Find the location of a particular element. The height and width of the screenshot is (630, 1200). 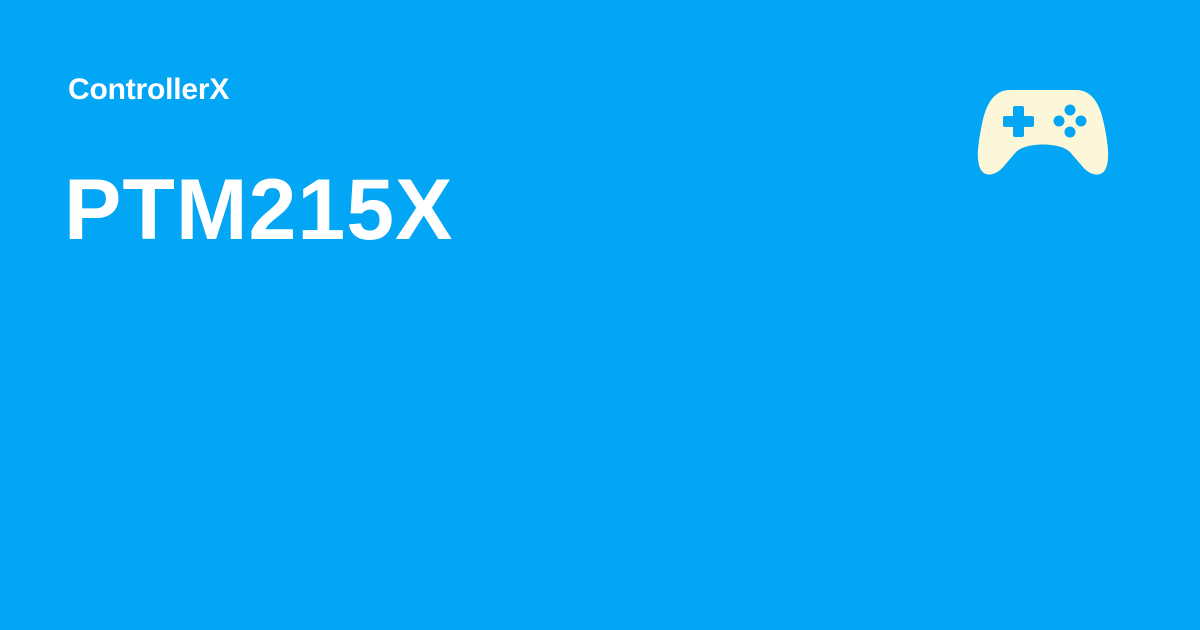

brand-name: ControllerX is located at coordinates (149, 89).